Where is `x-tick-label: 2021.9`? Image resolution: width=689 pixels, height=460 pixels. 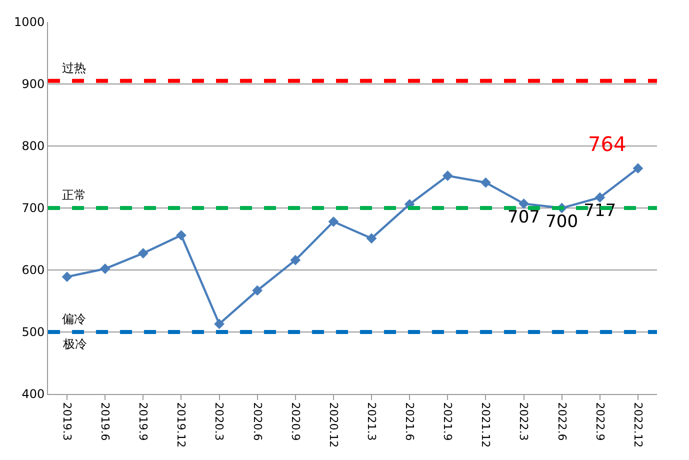 x-tick-label: 2021.9 is located at coordinates (447, 421).